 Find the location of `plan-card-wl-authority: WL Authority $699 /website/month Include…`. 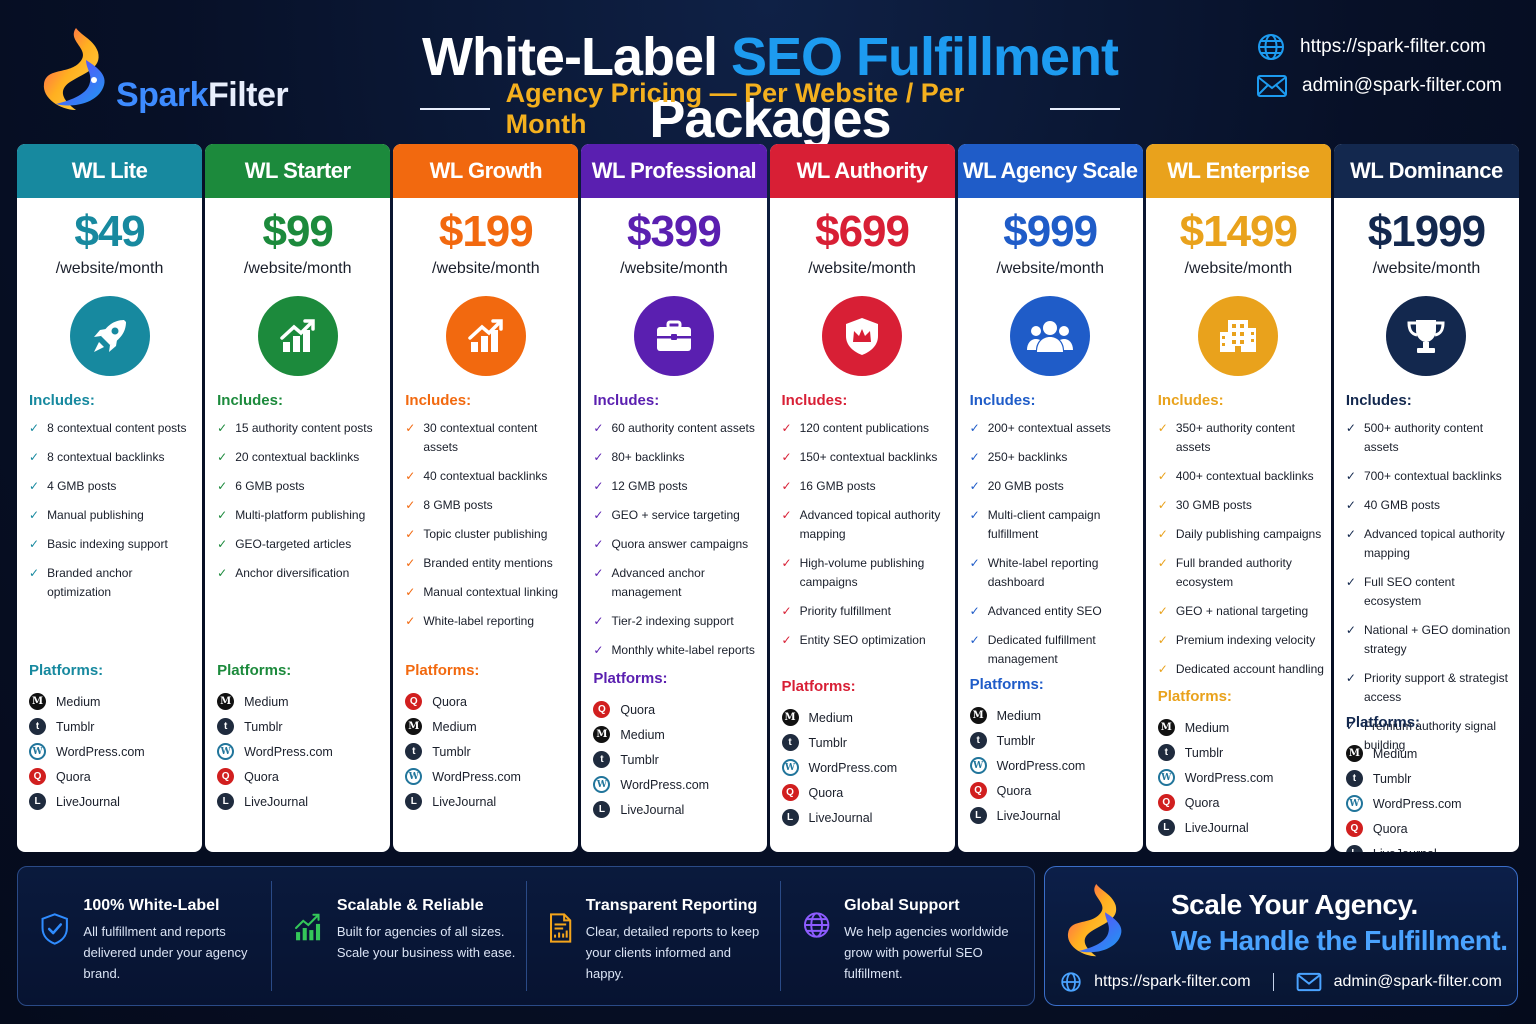

plan-card-wl-authority: WL Authority $699 /website/month Include… is located at coordinates (862, 498).